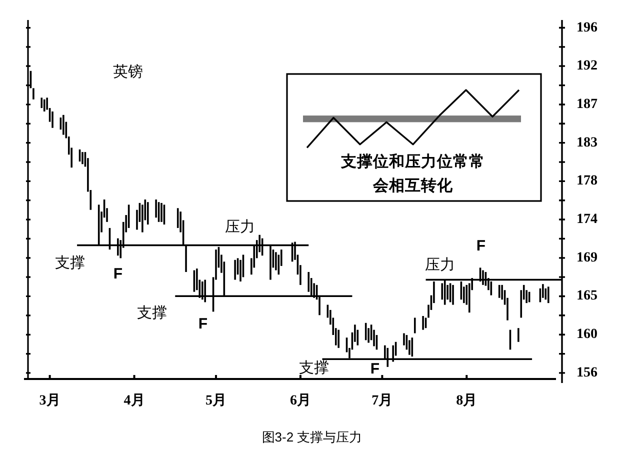 Image resolution: width=624 pixels, height=454 pixels. I want to click on x-tick-label: 7月, so click(382, 401).